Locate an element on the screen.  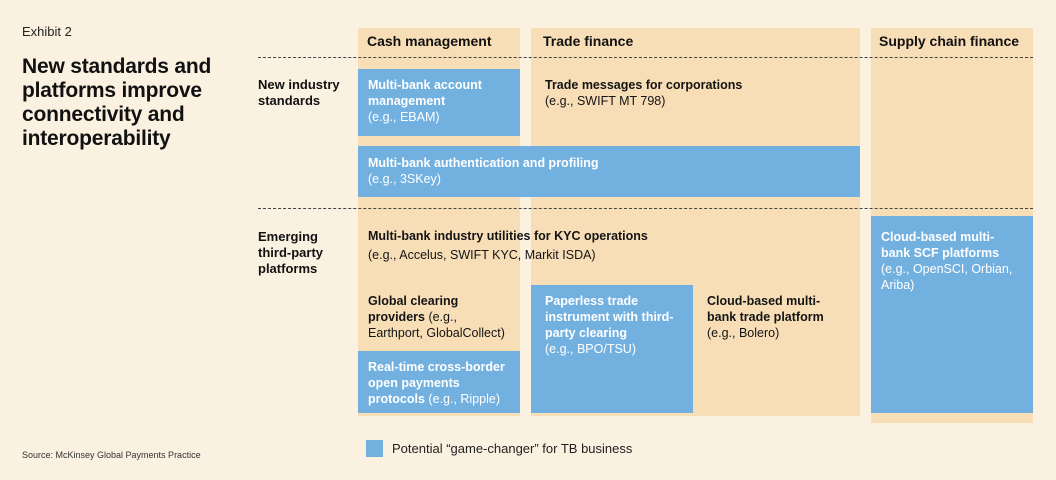
exhibit-label: Exhibit 2 is located at coordinates (47, 31).